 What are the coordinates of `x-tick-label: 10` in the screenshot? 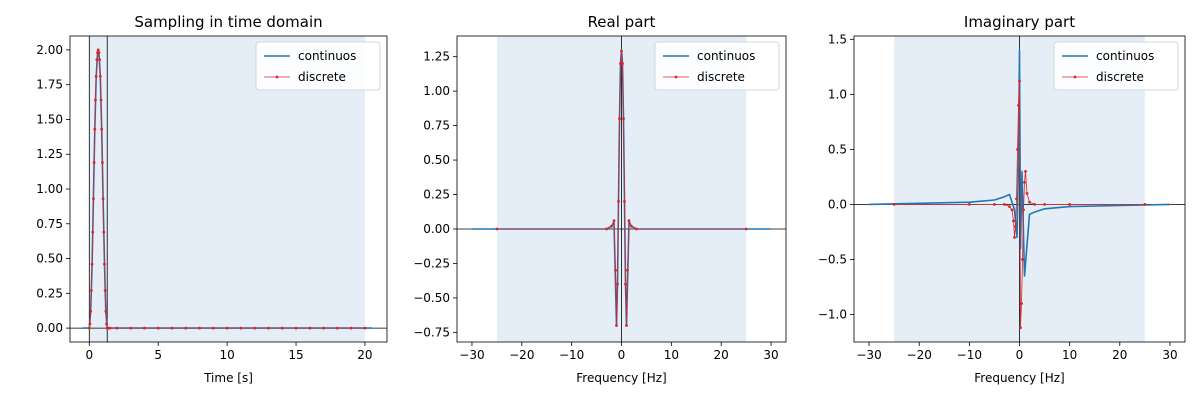 It's located at (1069, 355).